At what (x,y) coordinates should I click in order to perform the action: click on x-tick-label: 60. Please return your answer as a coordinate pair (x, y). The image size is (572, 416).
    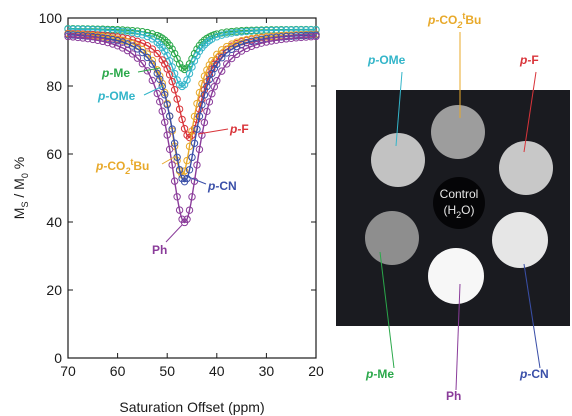
    Looking at the image, I should click on (118, 371).